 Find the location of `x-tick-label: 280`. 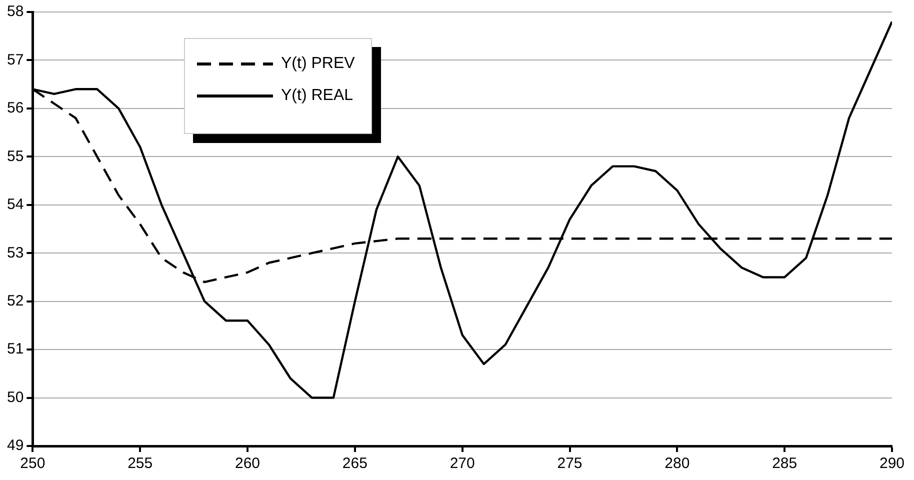

x-tick-label: 280 is located at coordinates (677, 463).